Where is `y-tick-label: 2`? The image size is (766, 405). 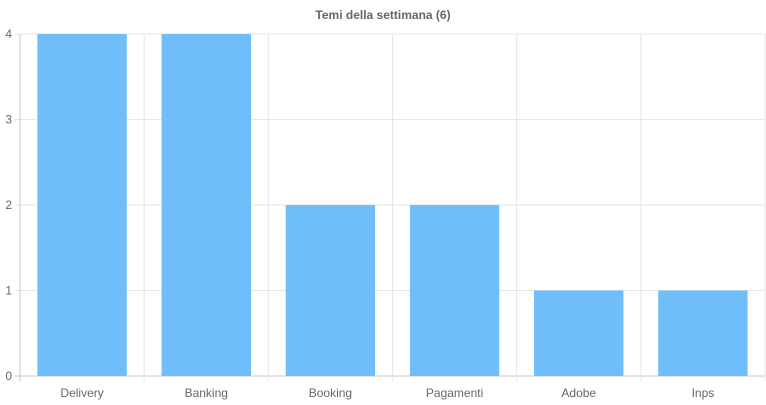
y-tick-label: 2 is located at coordinates (8, 205).